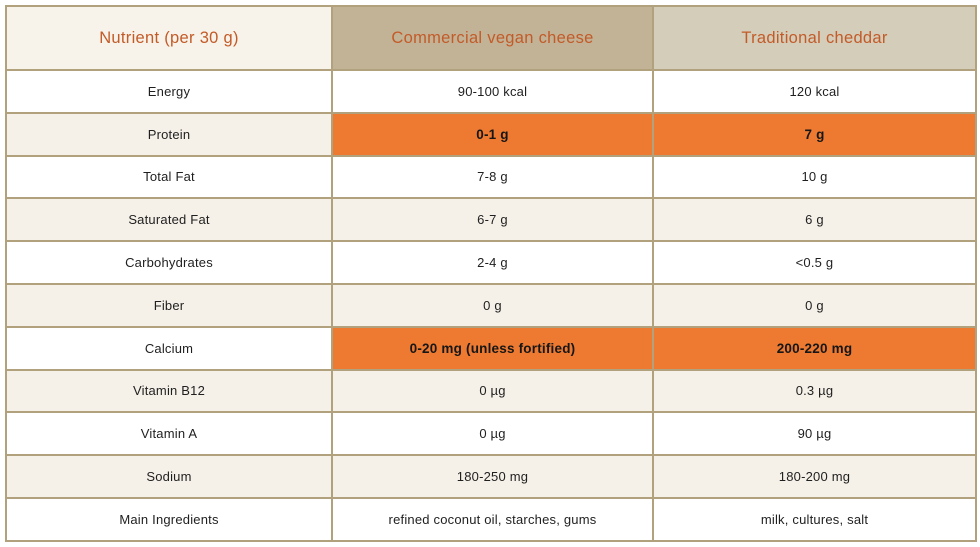  What do you see at coordinates (814, 38) in the screenshot?
I see `header-traditional-cheddar: Traditional cheddar` at bounding box center [814, 38].